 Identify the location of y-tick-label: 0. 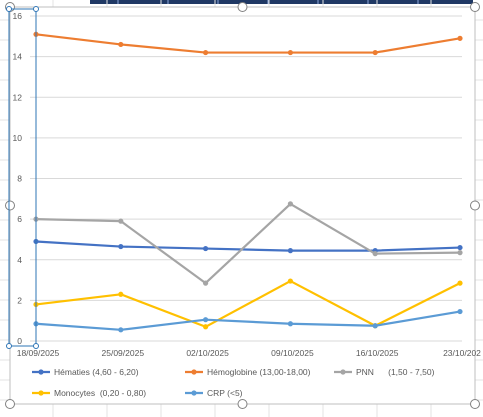
(19, 341).